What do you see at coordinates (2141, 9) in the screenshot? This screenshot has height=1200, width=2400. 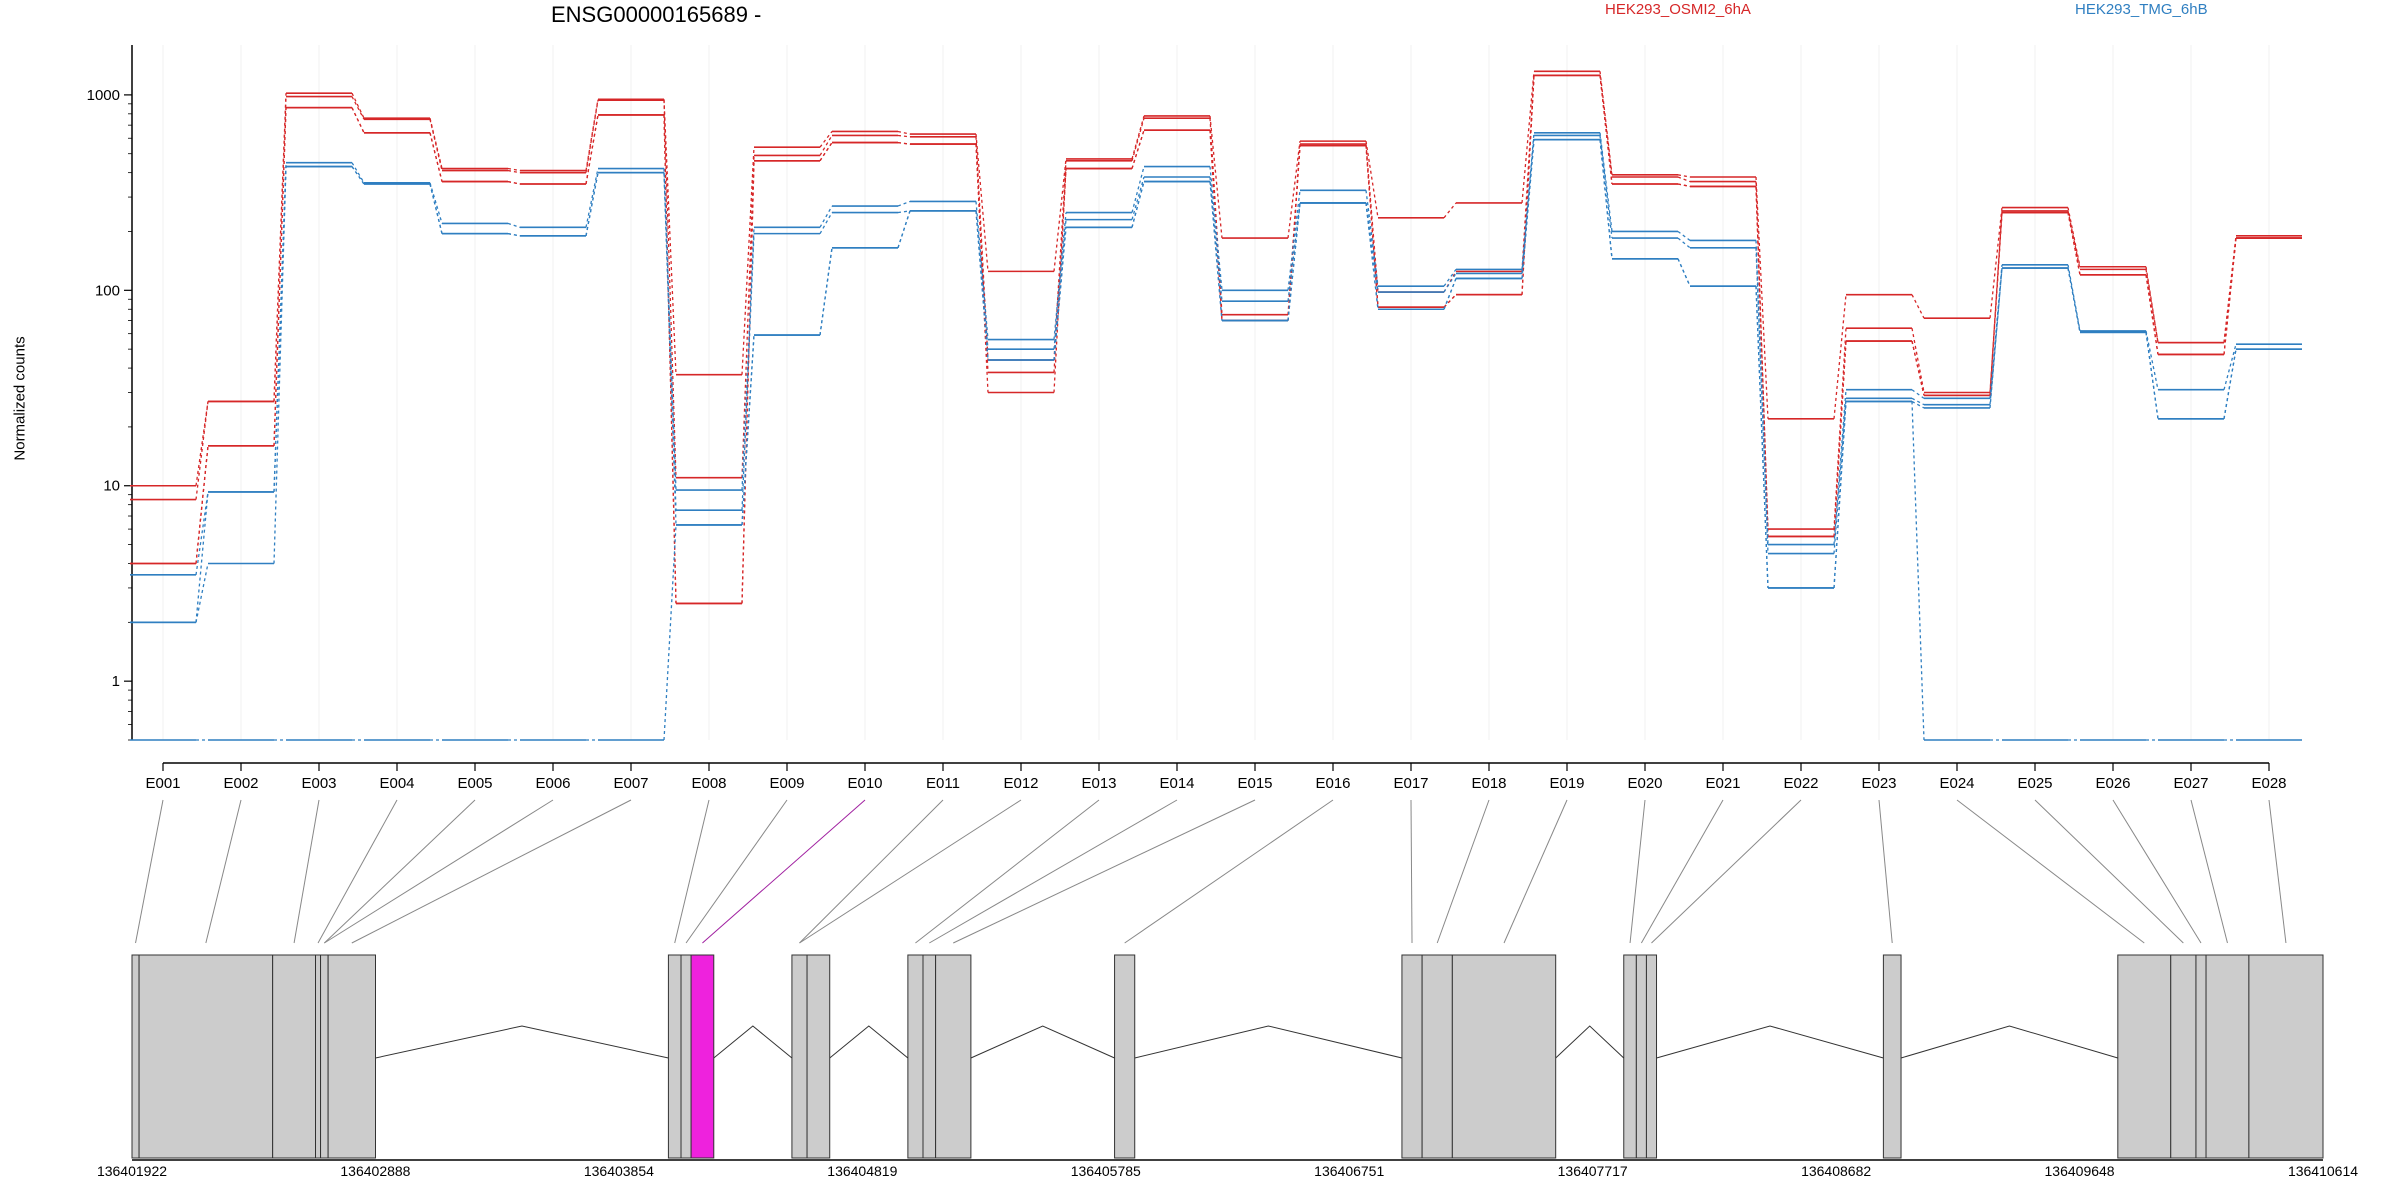 I see `legend-entry-tmg: HEK293_TMG_6hB` at bounding box center [2141, 9].